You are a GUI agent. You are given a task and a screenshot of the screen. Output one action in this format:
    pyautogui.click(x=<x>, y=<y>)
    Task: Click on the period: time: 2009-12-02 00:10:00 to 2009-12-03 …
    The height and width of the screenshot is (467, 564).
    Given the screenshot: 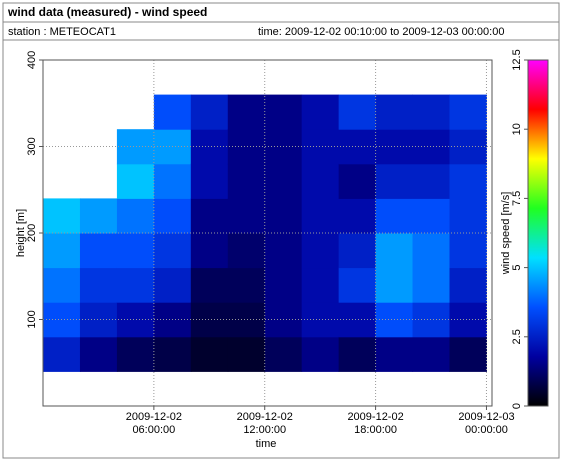 What is the action you would take?
    pyautogui.click(x=381, y=32)
    